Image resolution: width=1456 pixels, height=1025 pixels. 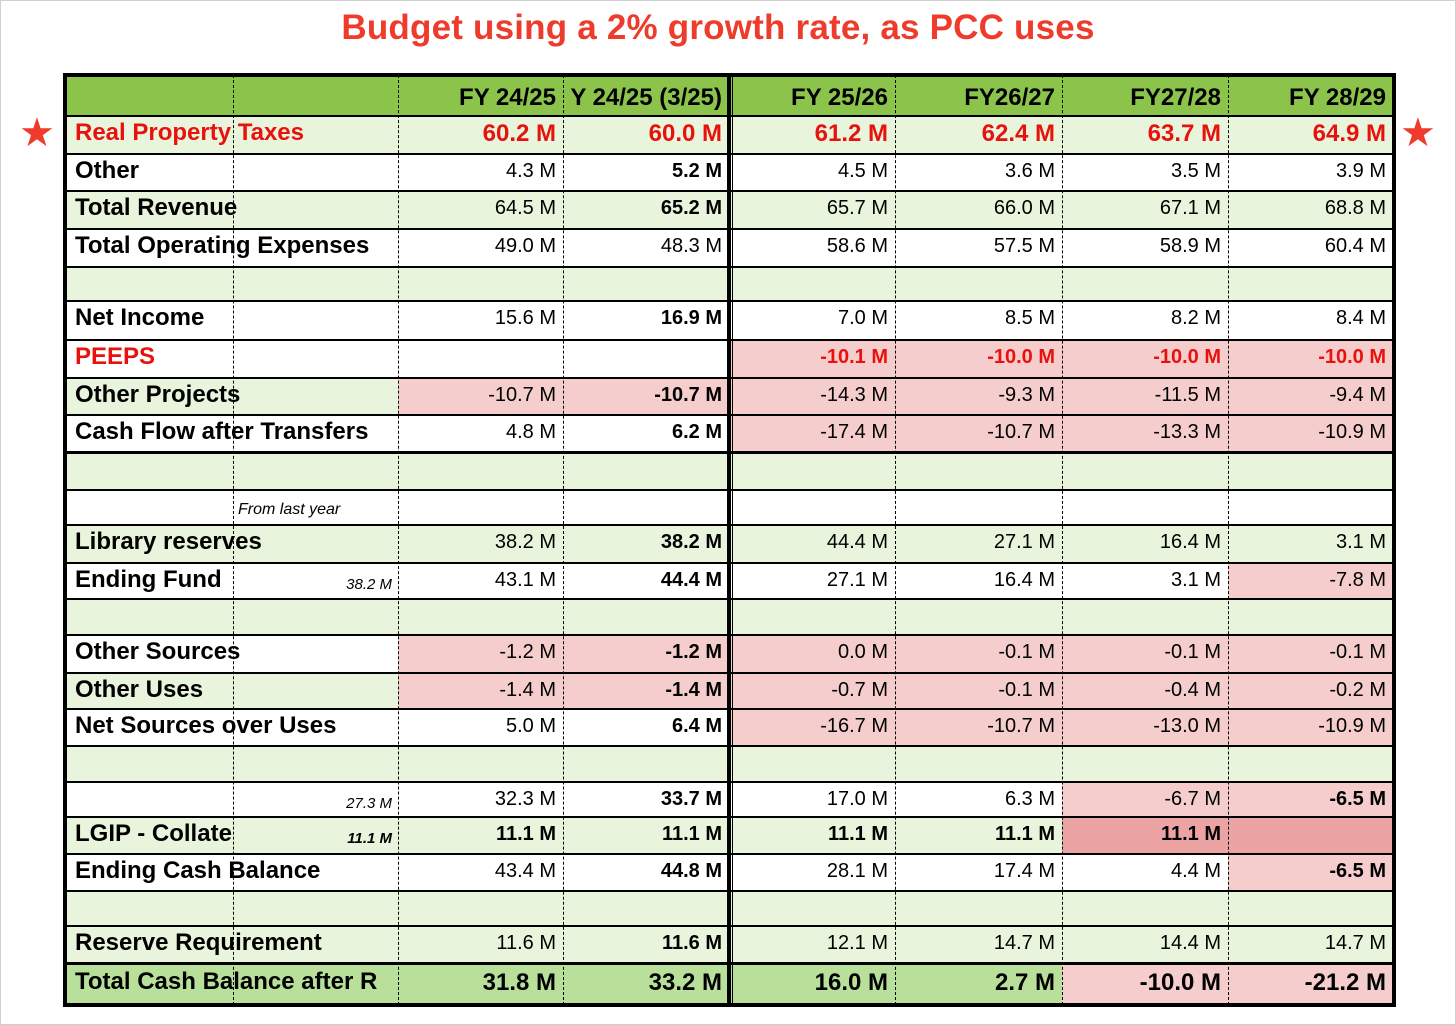 What do you see at coordinates (691, 871) in the screenshot?
I see `table-cell: 44.8 M` at bounding box center [691, 871].